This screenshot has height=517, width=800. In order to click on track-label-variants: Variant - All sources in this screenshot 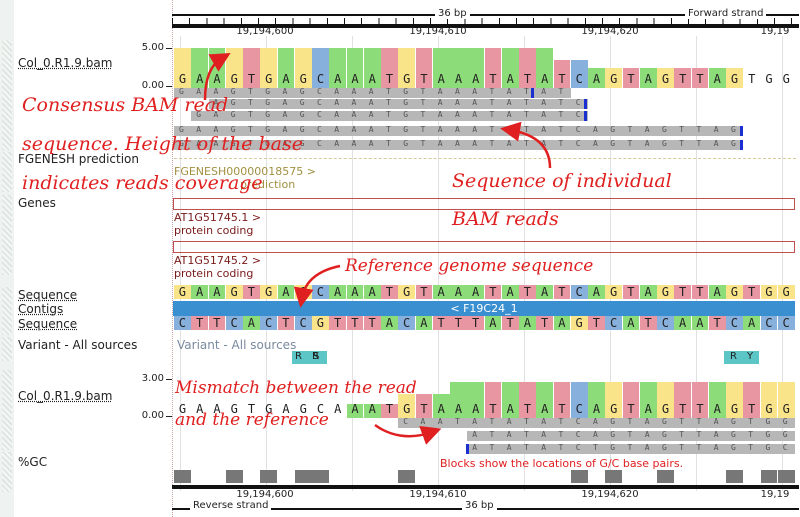, I will do `click(78, 345)`.